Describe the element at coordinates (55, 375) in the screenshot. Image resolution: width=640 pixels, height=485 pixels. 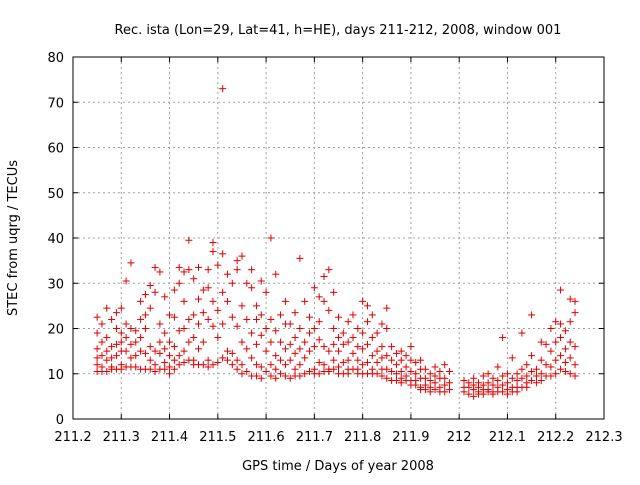
I see `y-tick-label: 10` at that location.